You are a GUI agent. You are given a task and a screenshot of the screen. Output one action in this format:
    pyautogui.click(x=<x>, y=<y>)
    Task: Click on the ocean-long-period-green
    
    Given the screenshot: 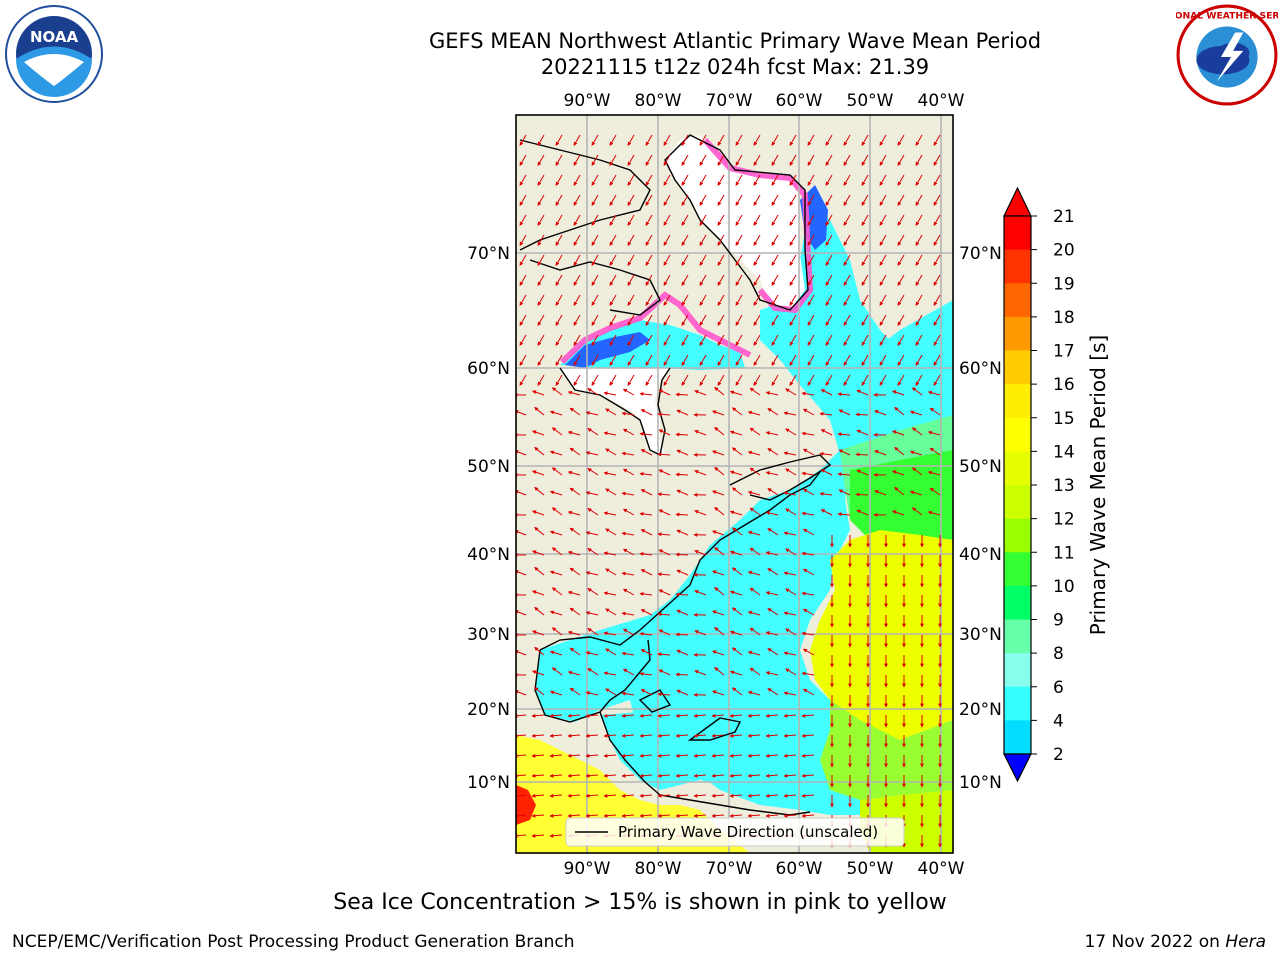 What is the action you would take?
    pyautogui.click(x=886, y=750)
    